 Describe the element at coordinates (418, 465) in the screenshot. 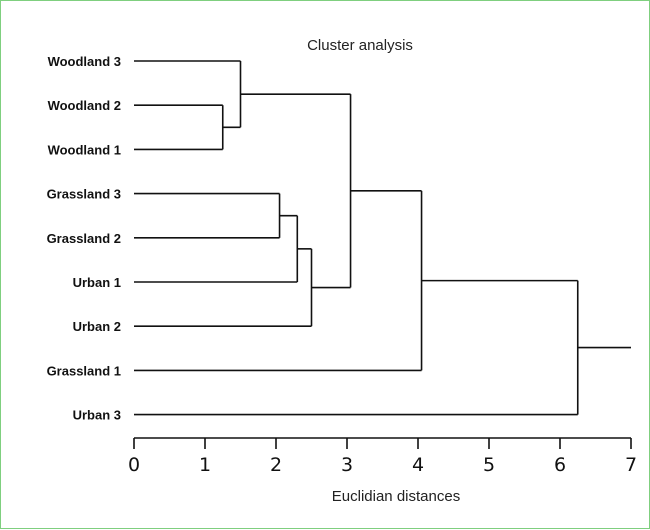

I see `x-tick-label: 4` at that location.